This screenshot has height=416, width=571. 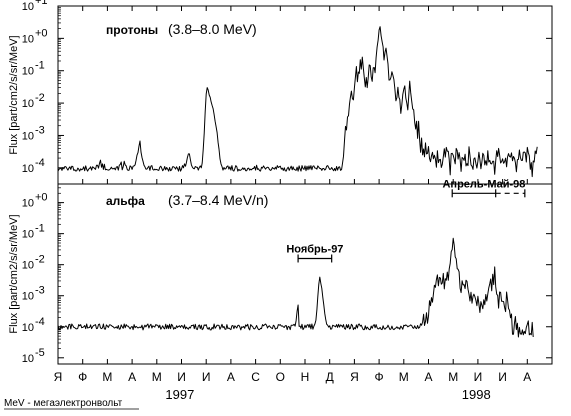 What do you see at coordinates (132, 30) in the screenshot?
I see `top-panel-title: протоны` at bounding box center [132, 30].